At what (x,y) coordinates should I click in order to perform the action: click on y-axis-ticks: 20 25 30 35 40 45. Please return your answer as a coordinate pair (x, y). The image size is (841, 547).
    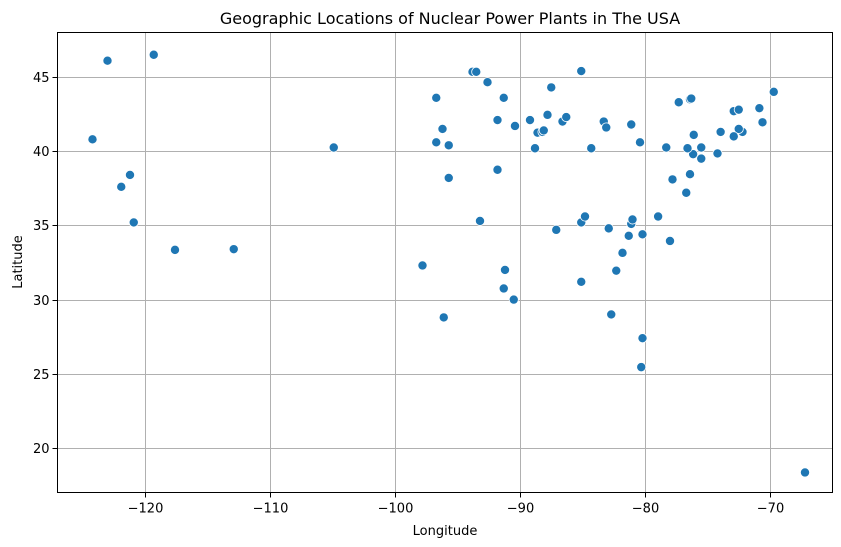
    Looking at the image, I should click on (45, 264).